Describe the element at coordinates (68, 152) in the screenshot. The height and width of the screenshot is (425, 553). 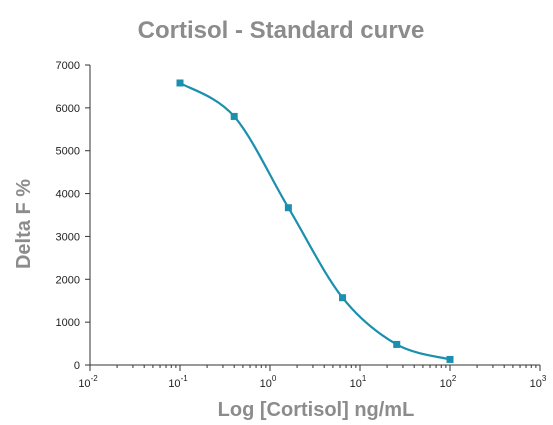
I see `y-tick-label: 5000` at that location.